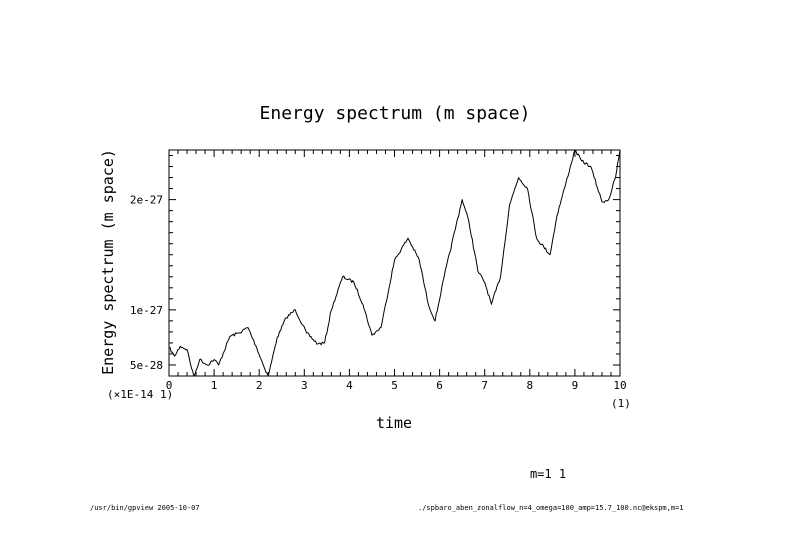 This screenshot has height=558, width=789. I want to click on x-tick-label: 2, so click(259, 385).